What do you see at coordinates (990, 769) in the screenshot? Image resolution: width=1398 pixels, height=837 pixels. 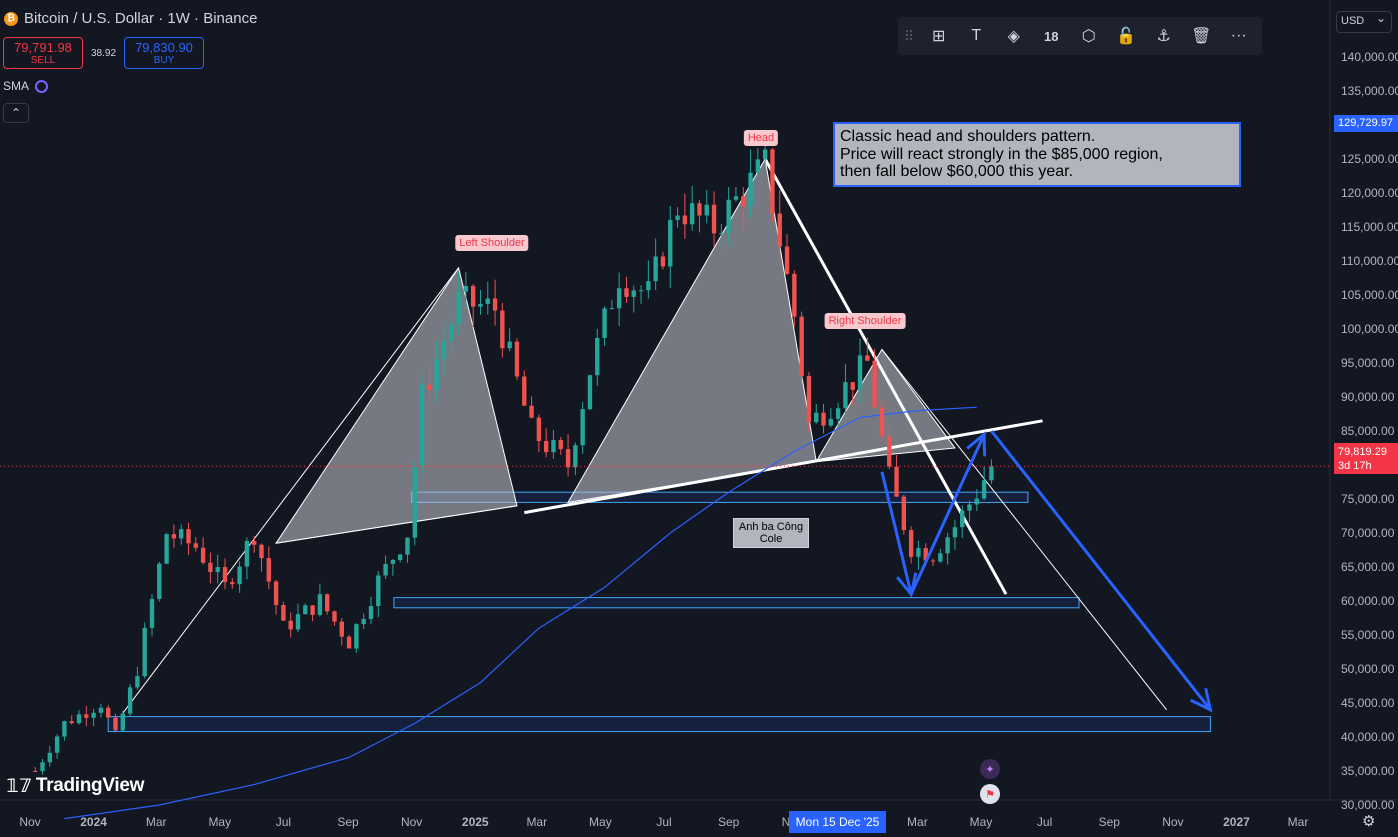 I see `ai-assistant-icon: ✦` at bounding box center [990, 769].